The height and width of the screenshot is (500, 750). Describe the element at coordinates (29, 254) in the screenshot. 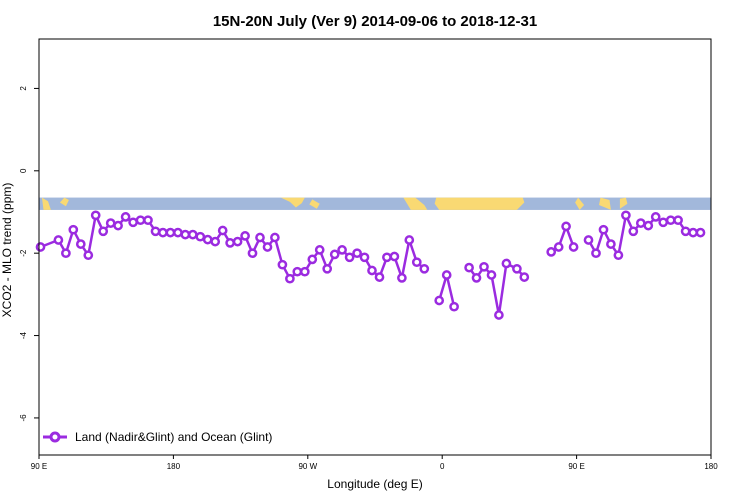

I see `y-axis: 2 0 -2 -4 -6` at that location.